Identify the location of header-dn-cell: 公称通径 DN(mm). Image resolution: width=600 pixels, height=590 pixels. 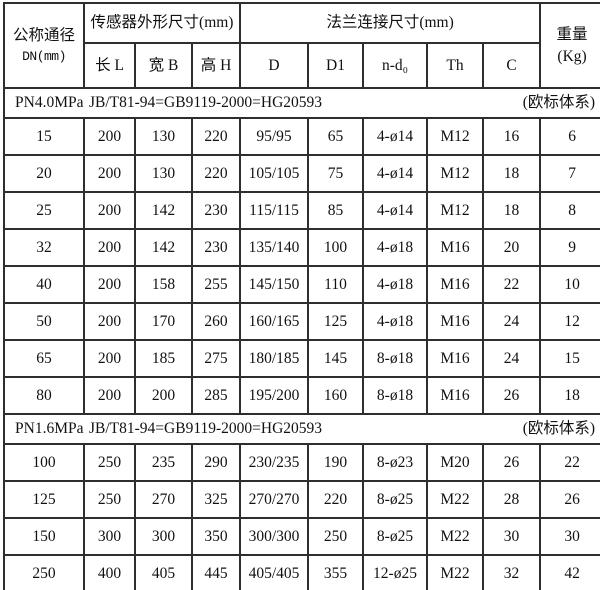
(44, 45).